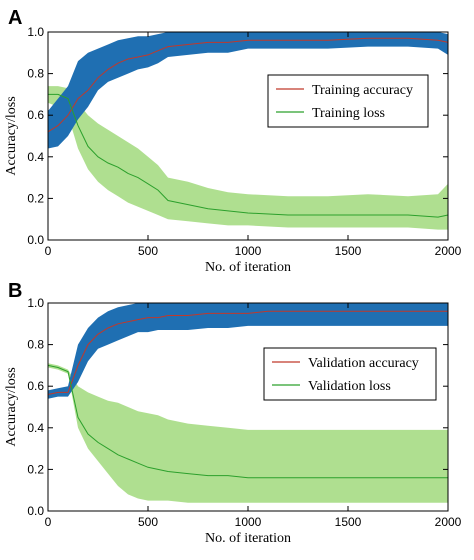 This screenshot has height=560, width=474. I want to click on panel-b-legend-box, so click(350, 374).